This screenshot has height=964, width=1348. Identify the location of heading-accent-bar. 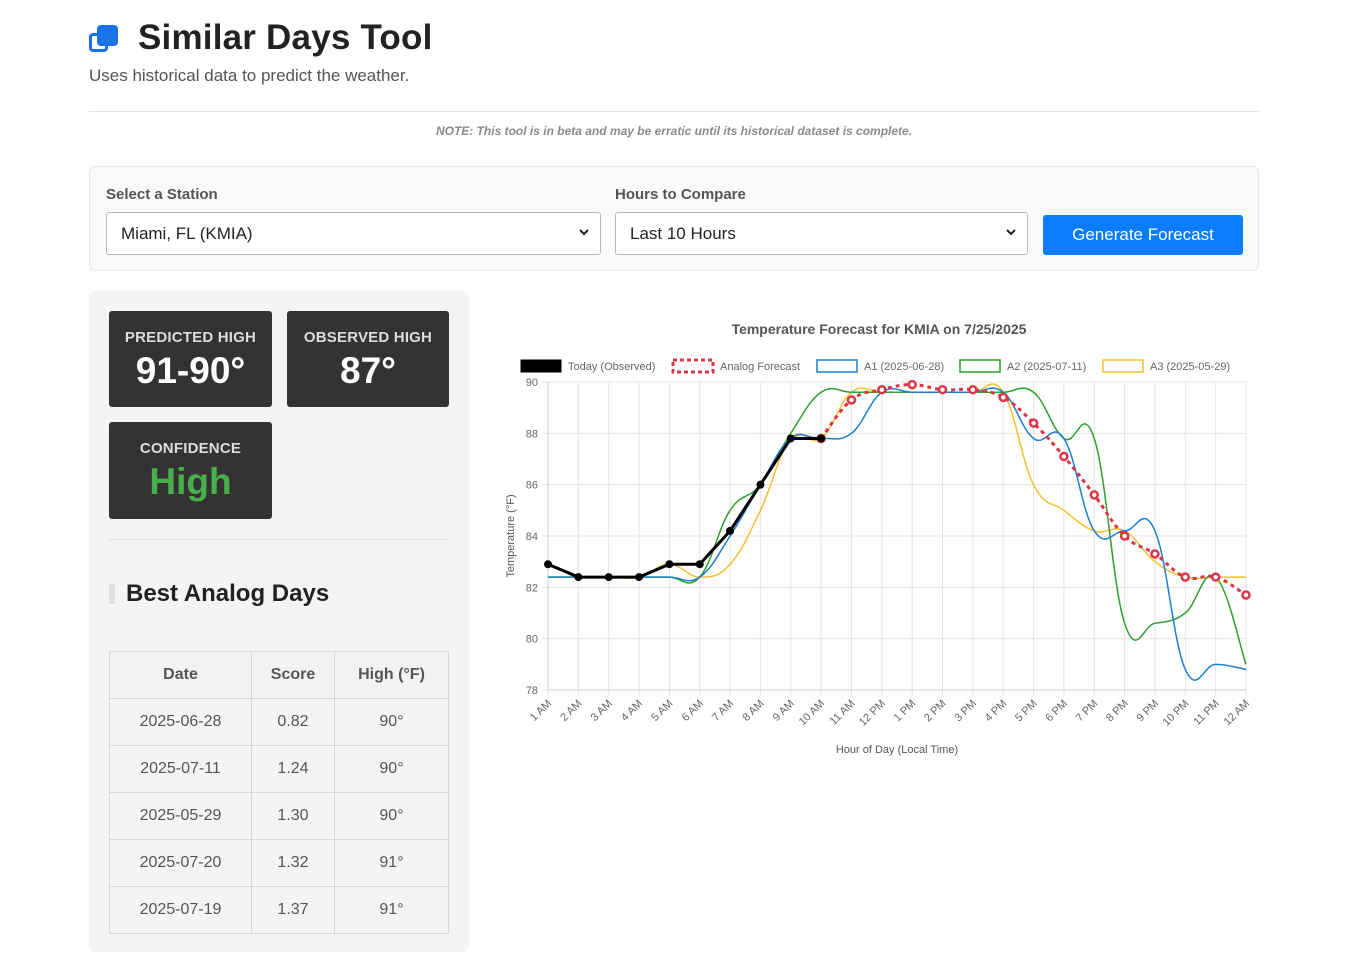
(112, 594).